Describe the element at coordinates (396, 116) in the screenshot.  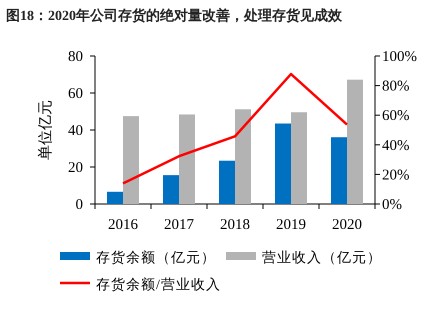
I see `y2-tick-label: 60%` at that location.